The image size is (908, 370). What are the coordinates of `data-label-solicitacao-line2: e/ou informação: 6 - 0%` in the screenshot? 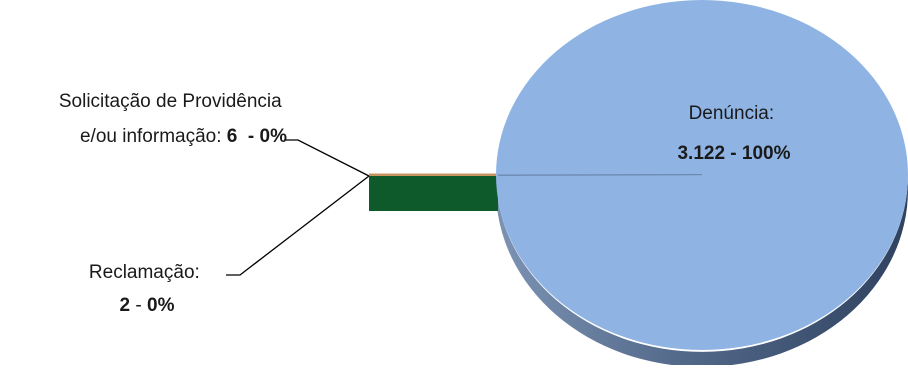 It's located at (183, 136).